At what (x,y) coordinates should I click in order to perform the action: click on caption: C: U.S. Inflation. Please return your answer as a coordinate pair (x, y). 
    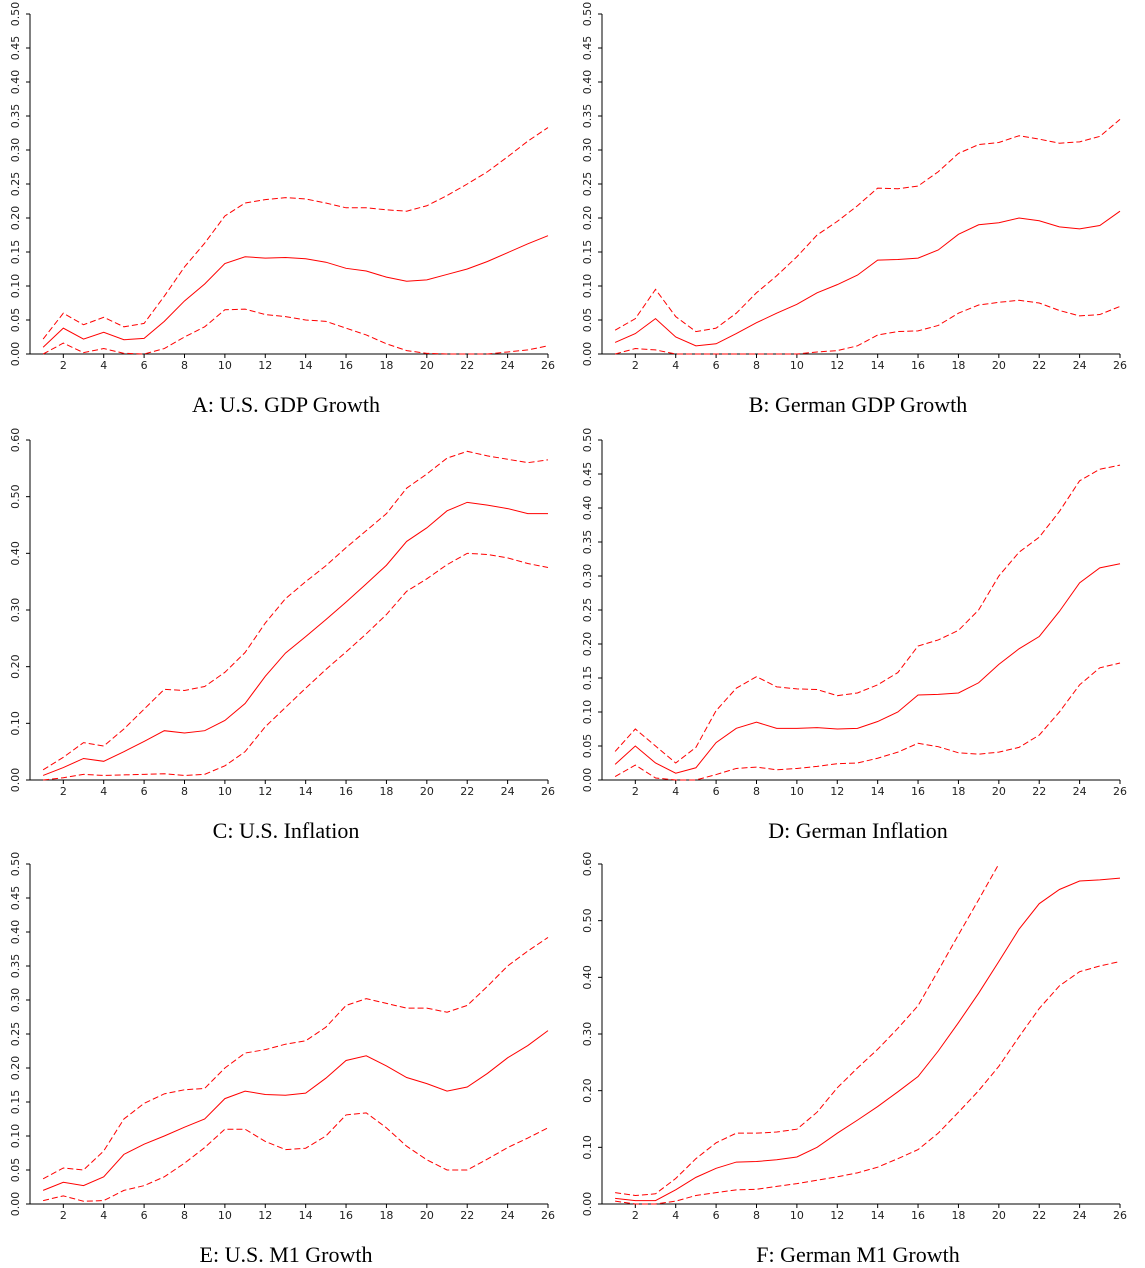
    Looking at the image, I should click on (286, 830).